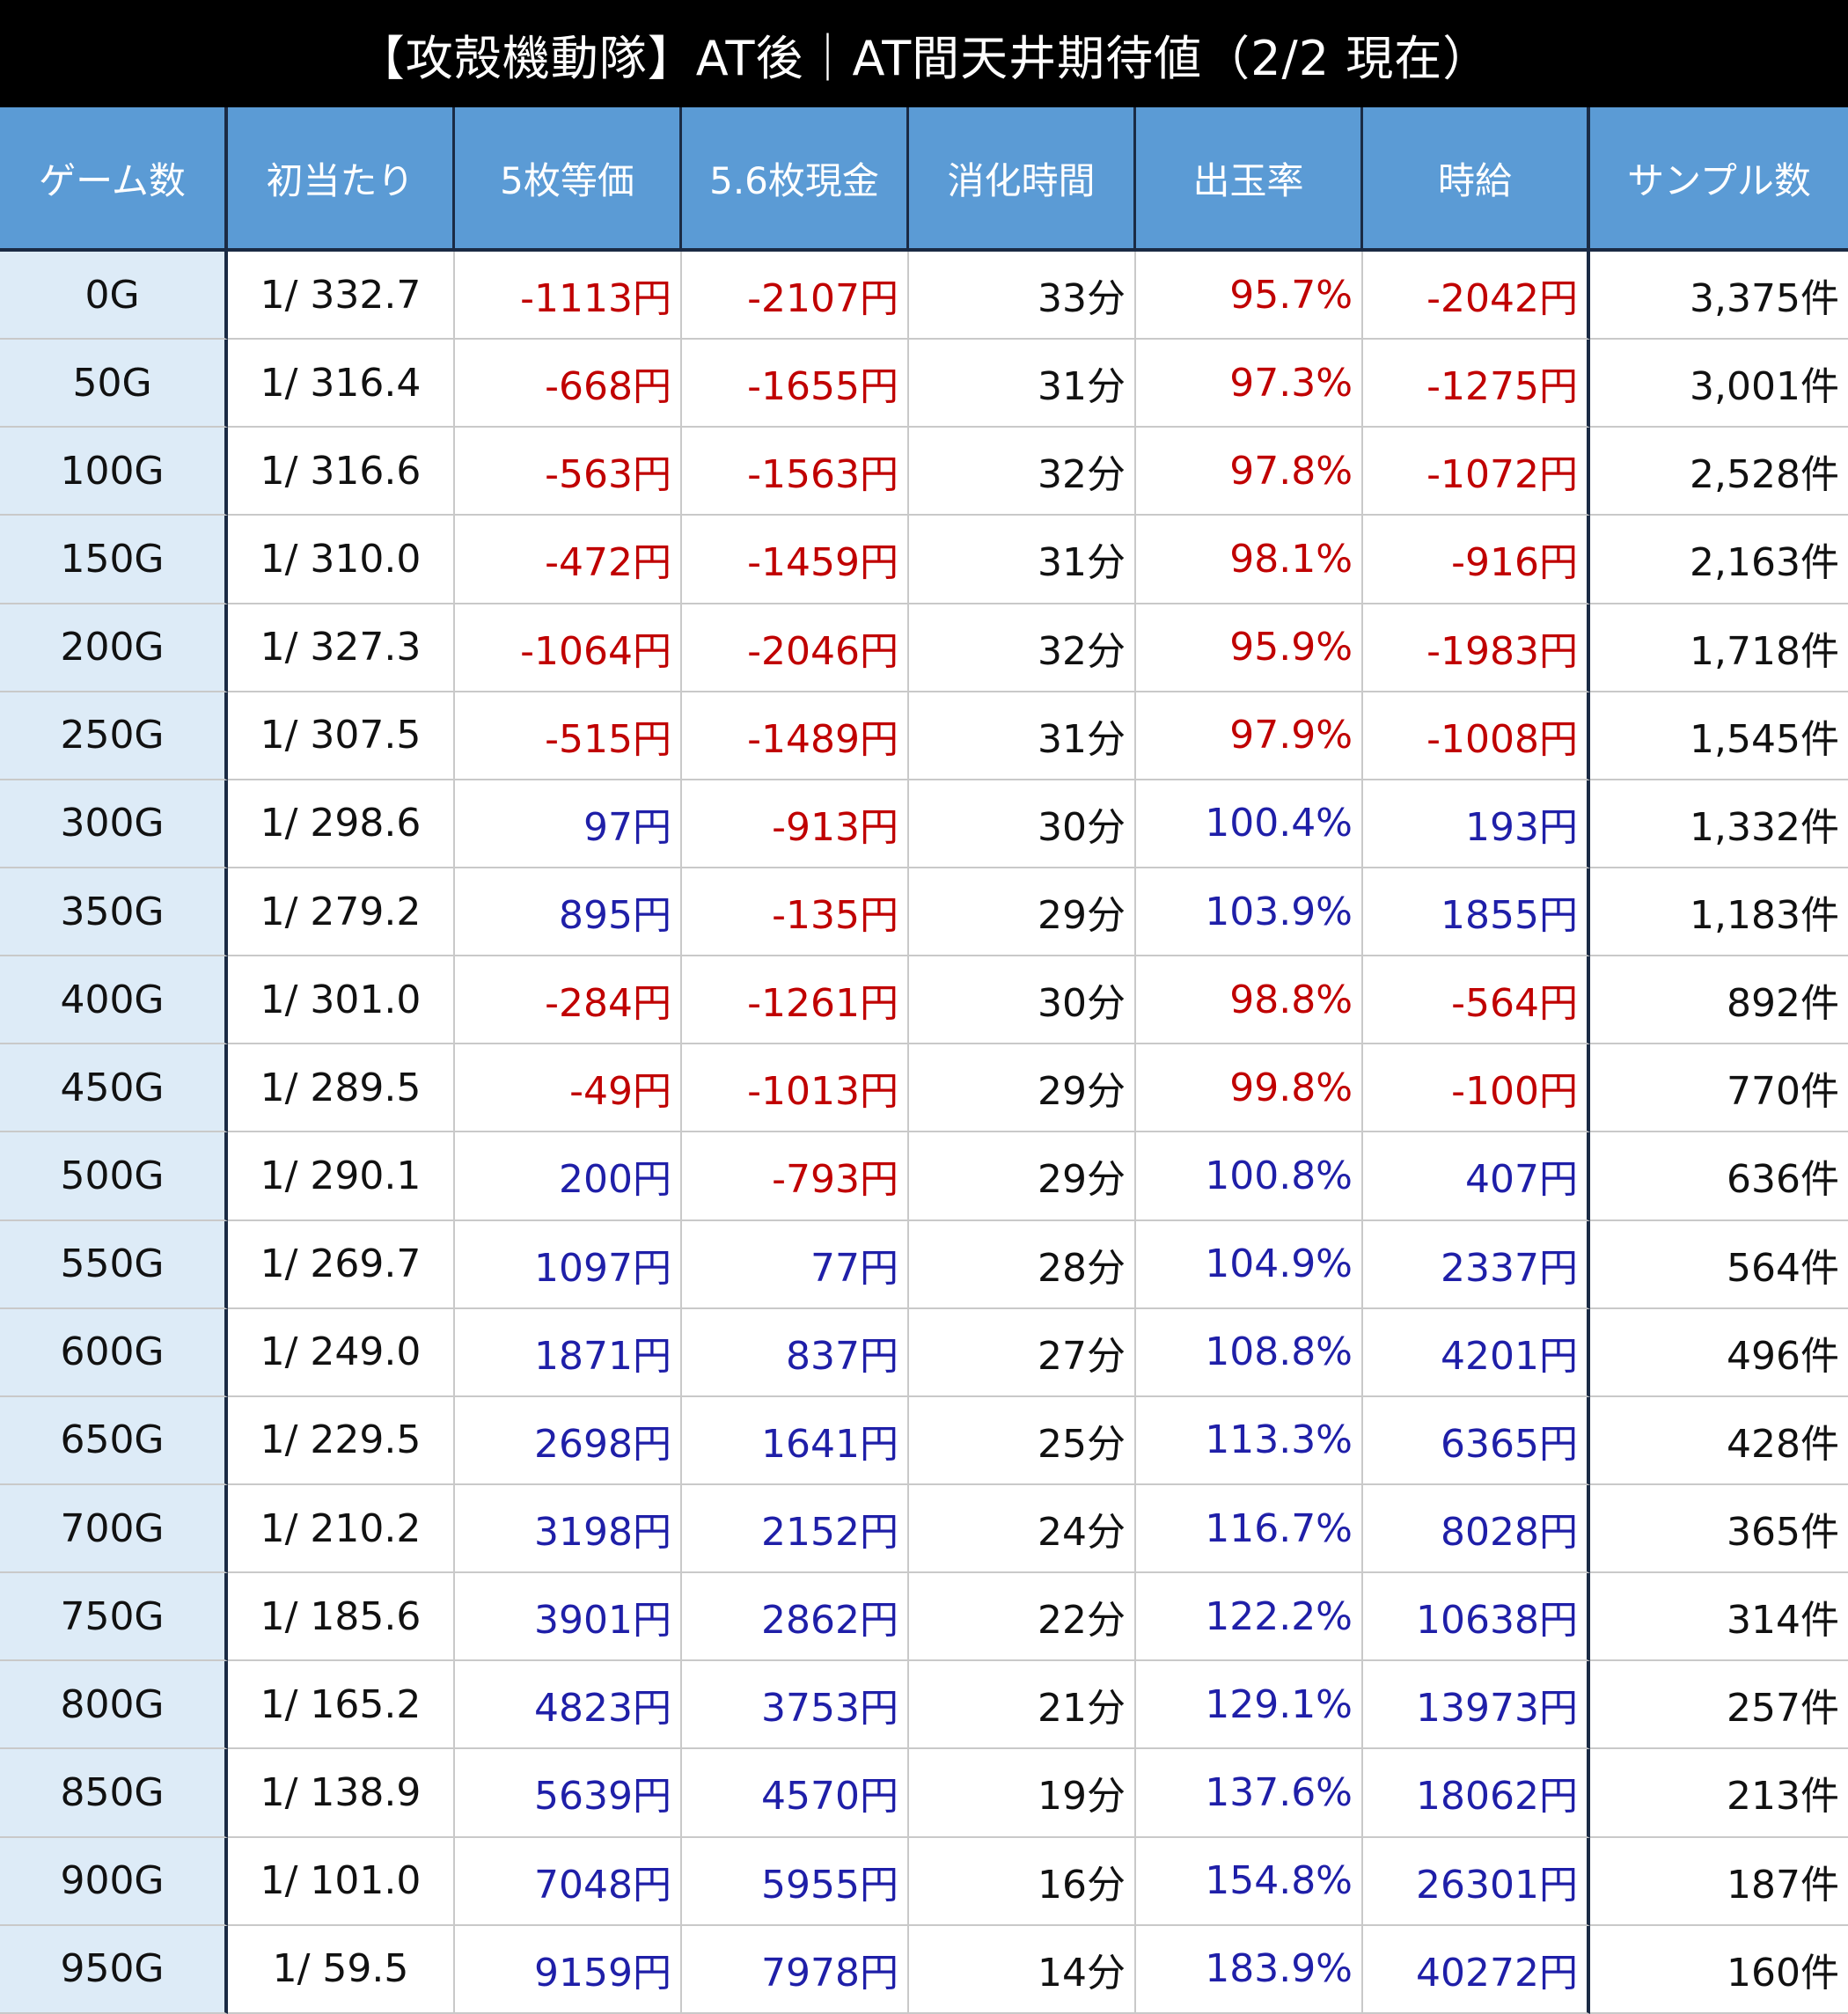 This screenshot has height=2014, width=1848. What do you see at coordinates (114, 1705) in the screenshot?
I see `cell-game-count: 800G` at bounding box center [114, 1705].